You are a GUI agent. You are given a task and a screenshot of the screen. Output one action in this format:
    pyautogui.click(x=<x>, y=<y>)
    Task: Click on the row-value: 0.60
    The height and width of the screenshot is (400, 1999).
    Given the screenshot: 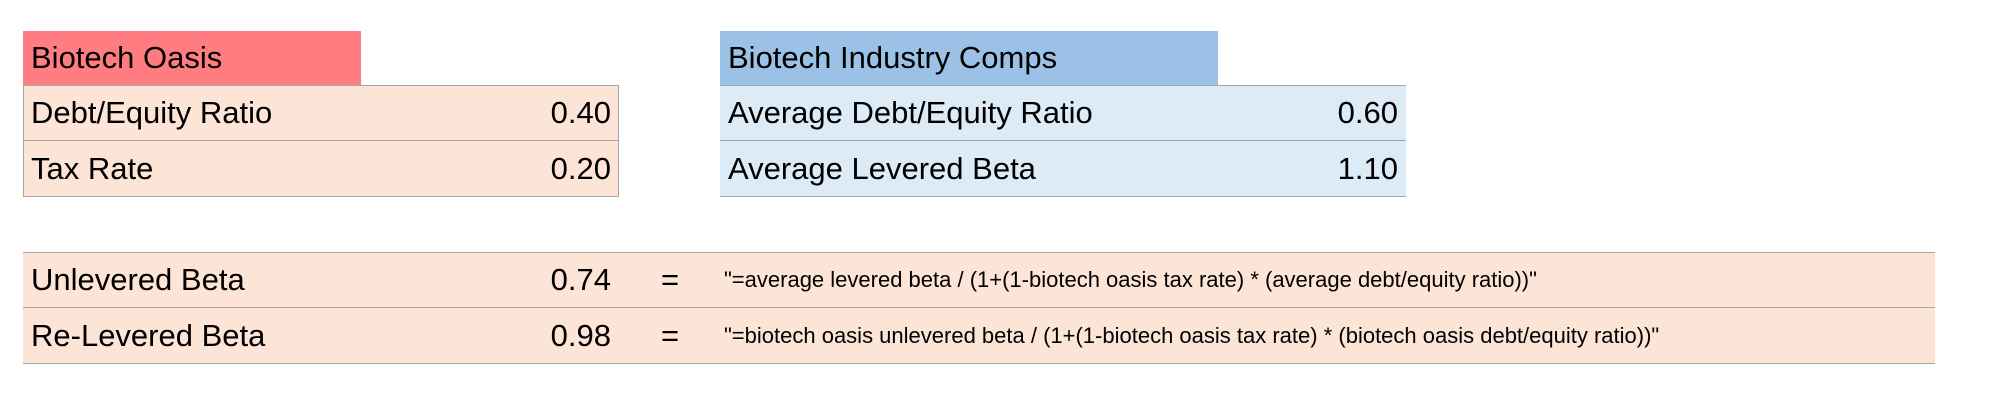 What is the action you would take?
    pyautogui.click(x=1367, y=112)
    